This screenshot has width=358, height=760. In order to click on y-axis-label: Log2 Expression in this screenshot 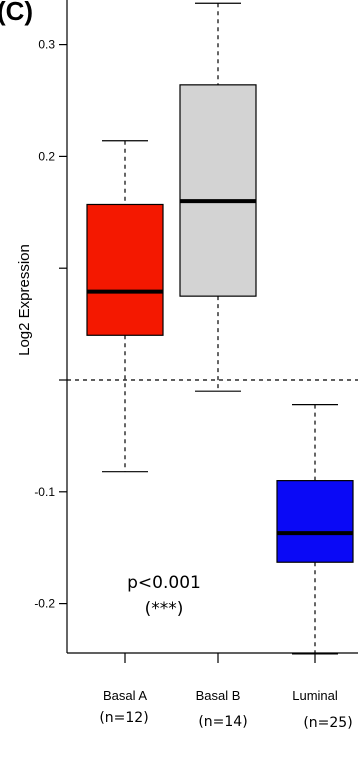, I will do `click(24, 300)`.